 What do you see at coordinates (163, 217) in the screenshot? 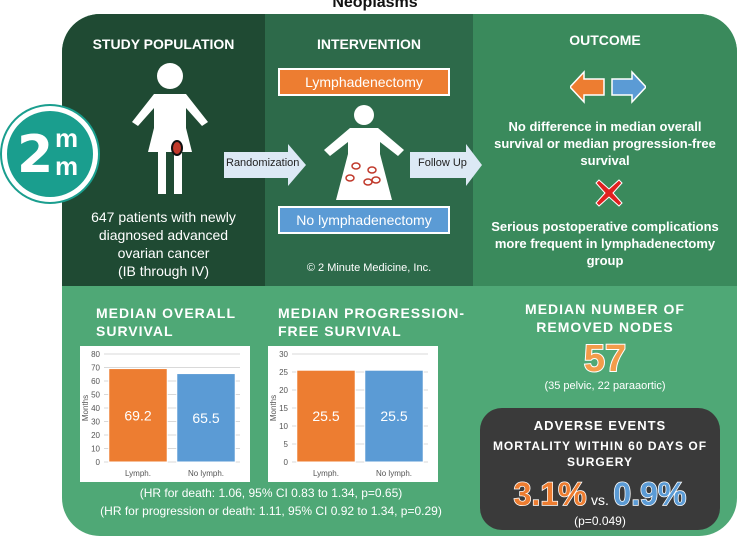
I see `population-line: 647 patients with newly` at bounding box center [163, 217].